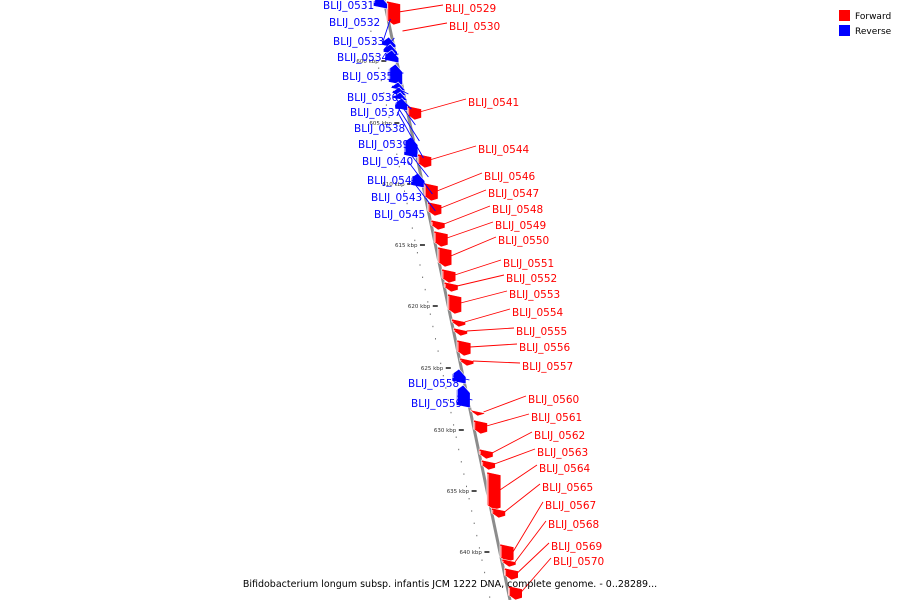 The image size is (900, 600). What do you see at coordinates (534, 295) in the screenshot?
I see `gene-label: BLIJ_0553` at bounding box center [534, 295].